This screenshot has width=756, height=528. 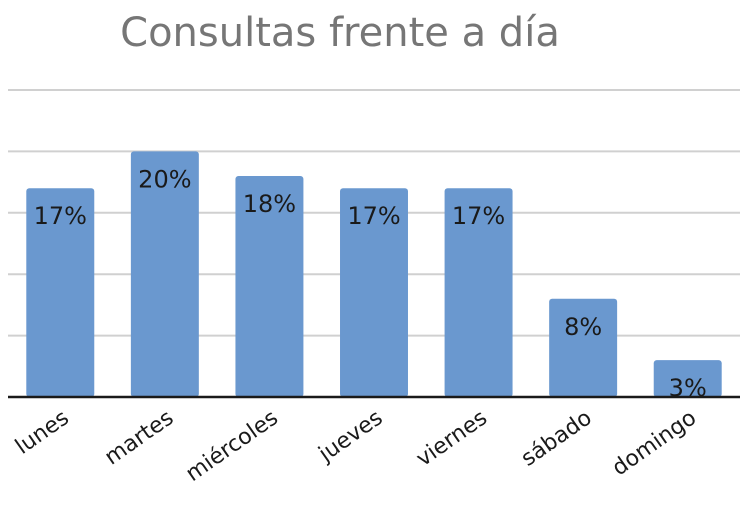 I want to click on bar-domingo, so click(x=687, y=378).